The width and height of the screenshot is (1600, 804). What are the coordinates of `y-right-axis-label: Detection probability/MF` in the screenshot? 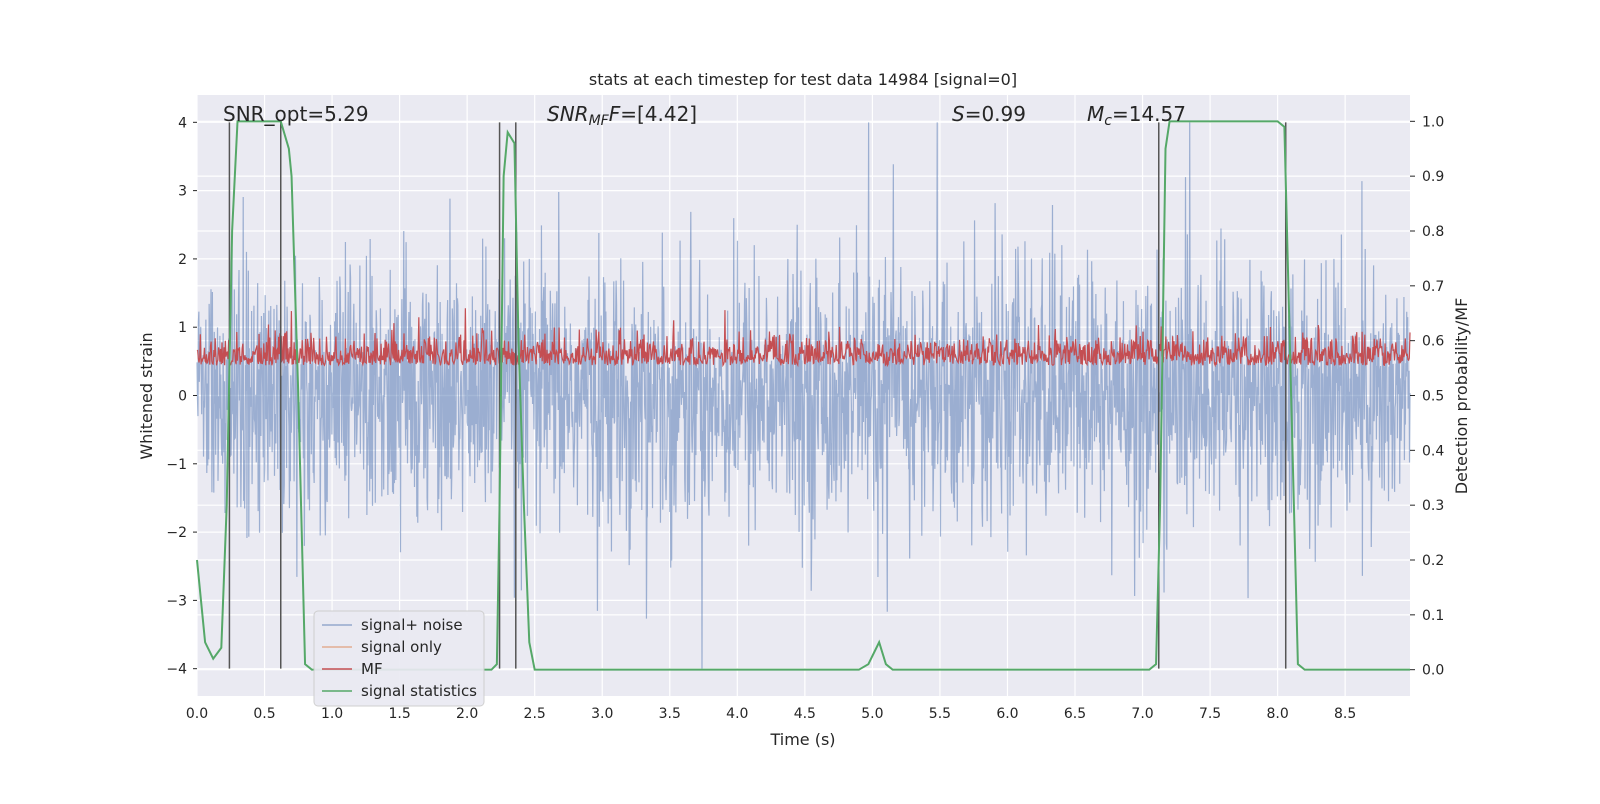 It's located at (1461, 396).